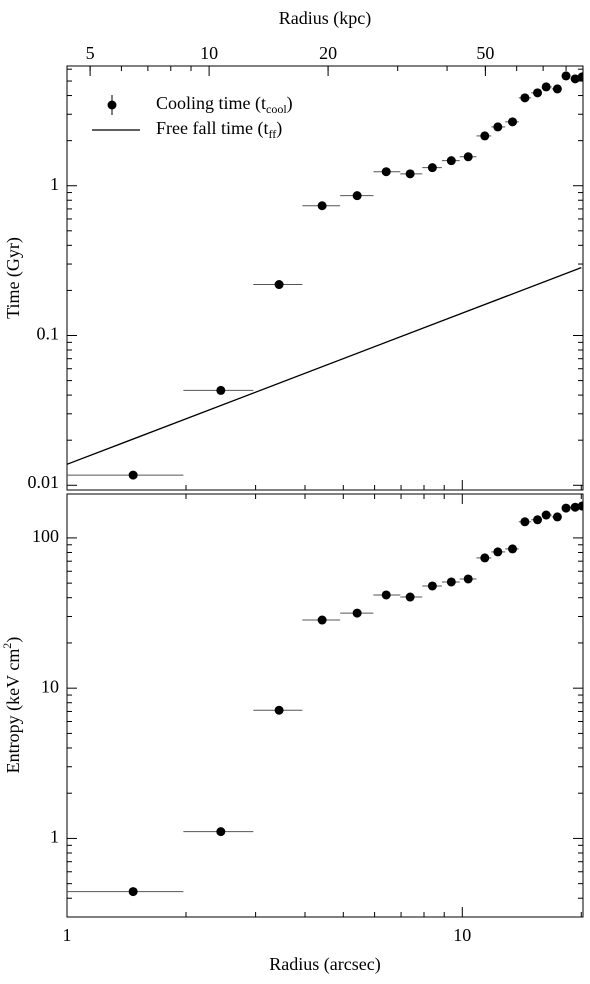 The height and width of the screenshot is (984, 590). Describe the element at coordinates (325, 18) in the screenshot. I see `top-axis-label: Radius (kpc)` at that location.